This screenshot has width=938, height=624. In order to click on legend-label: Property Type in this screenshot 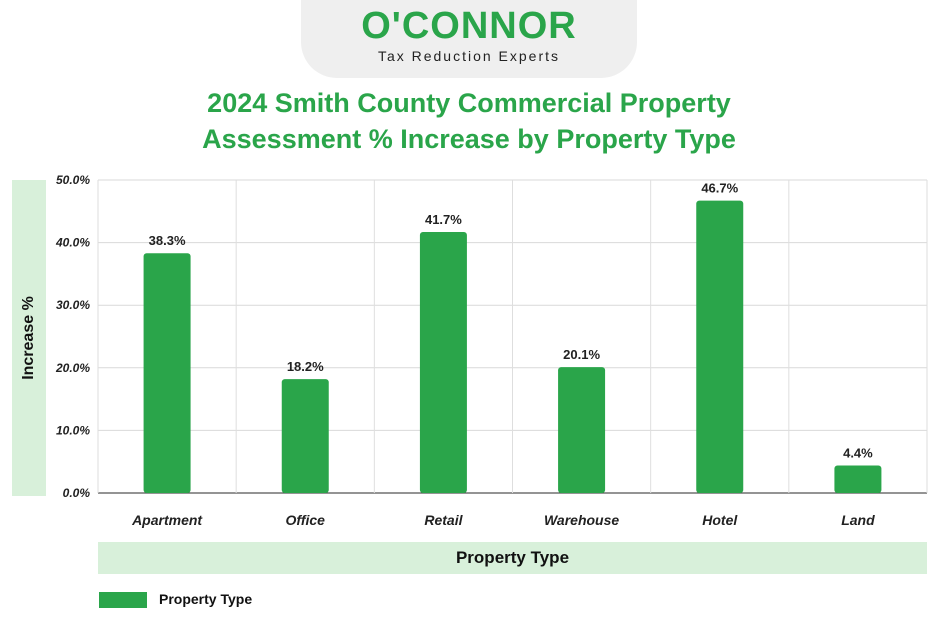, I will do `click(206, 599)`.